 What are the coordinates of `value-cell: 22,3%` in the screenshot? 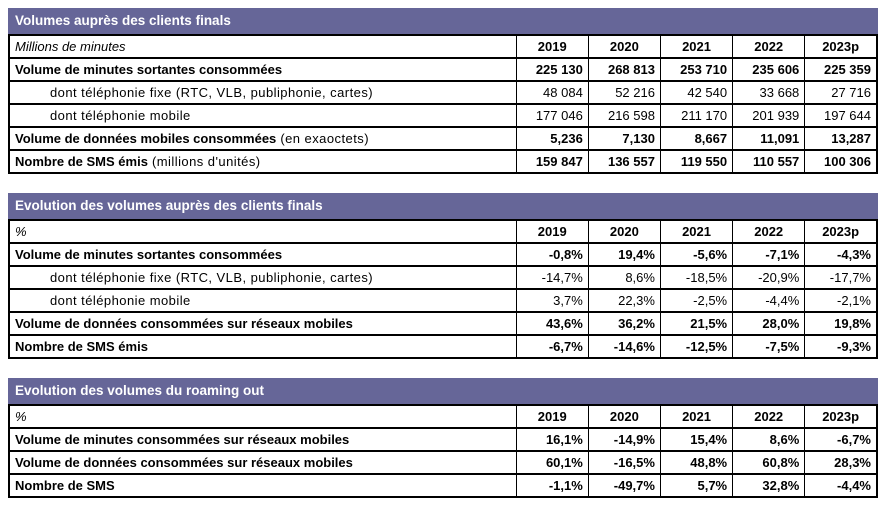 It's located at (624, 300).